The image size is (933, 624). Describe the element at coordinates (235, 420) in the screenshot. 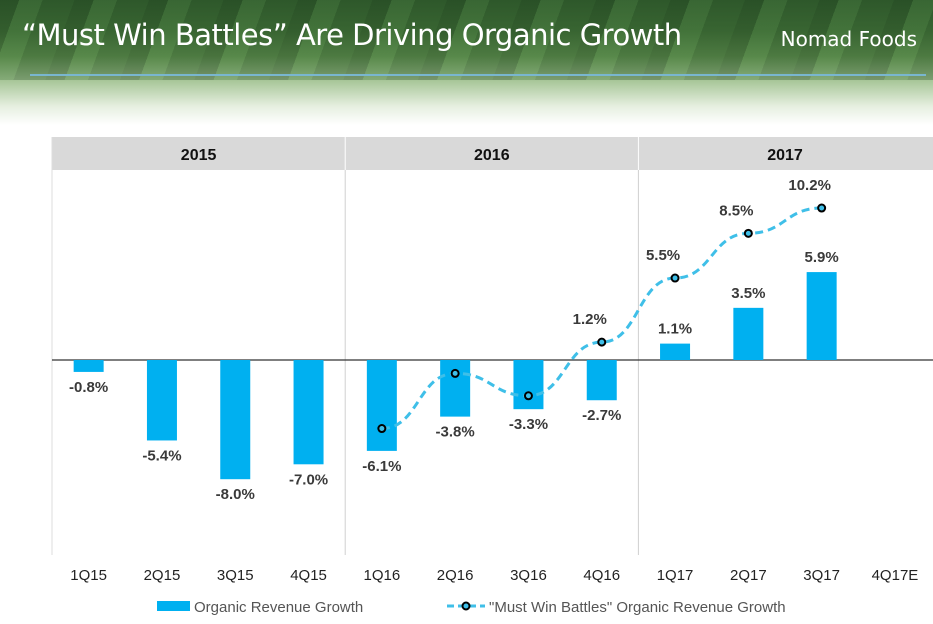

I see `bar-3Q15` at that location.